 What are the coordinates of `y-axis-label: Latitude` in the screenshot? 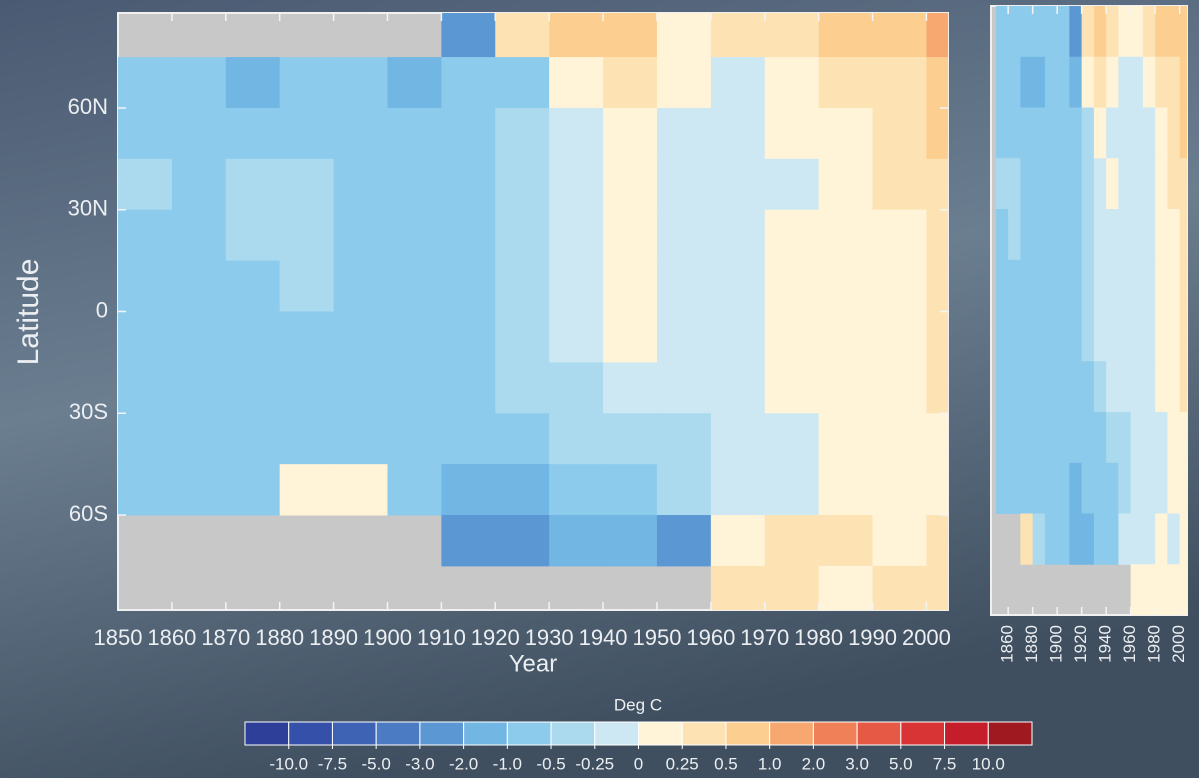 It's located at (28, 312).